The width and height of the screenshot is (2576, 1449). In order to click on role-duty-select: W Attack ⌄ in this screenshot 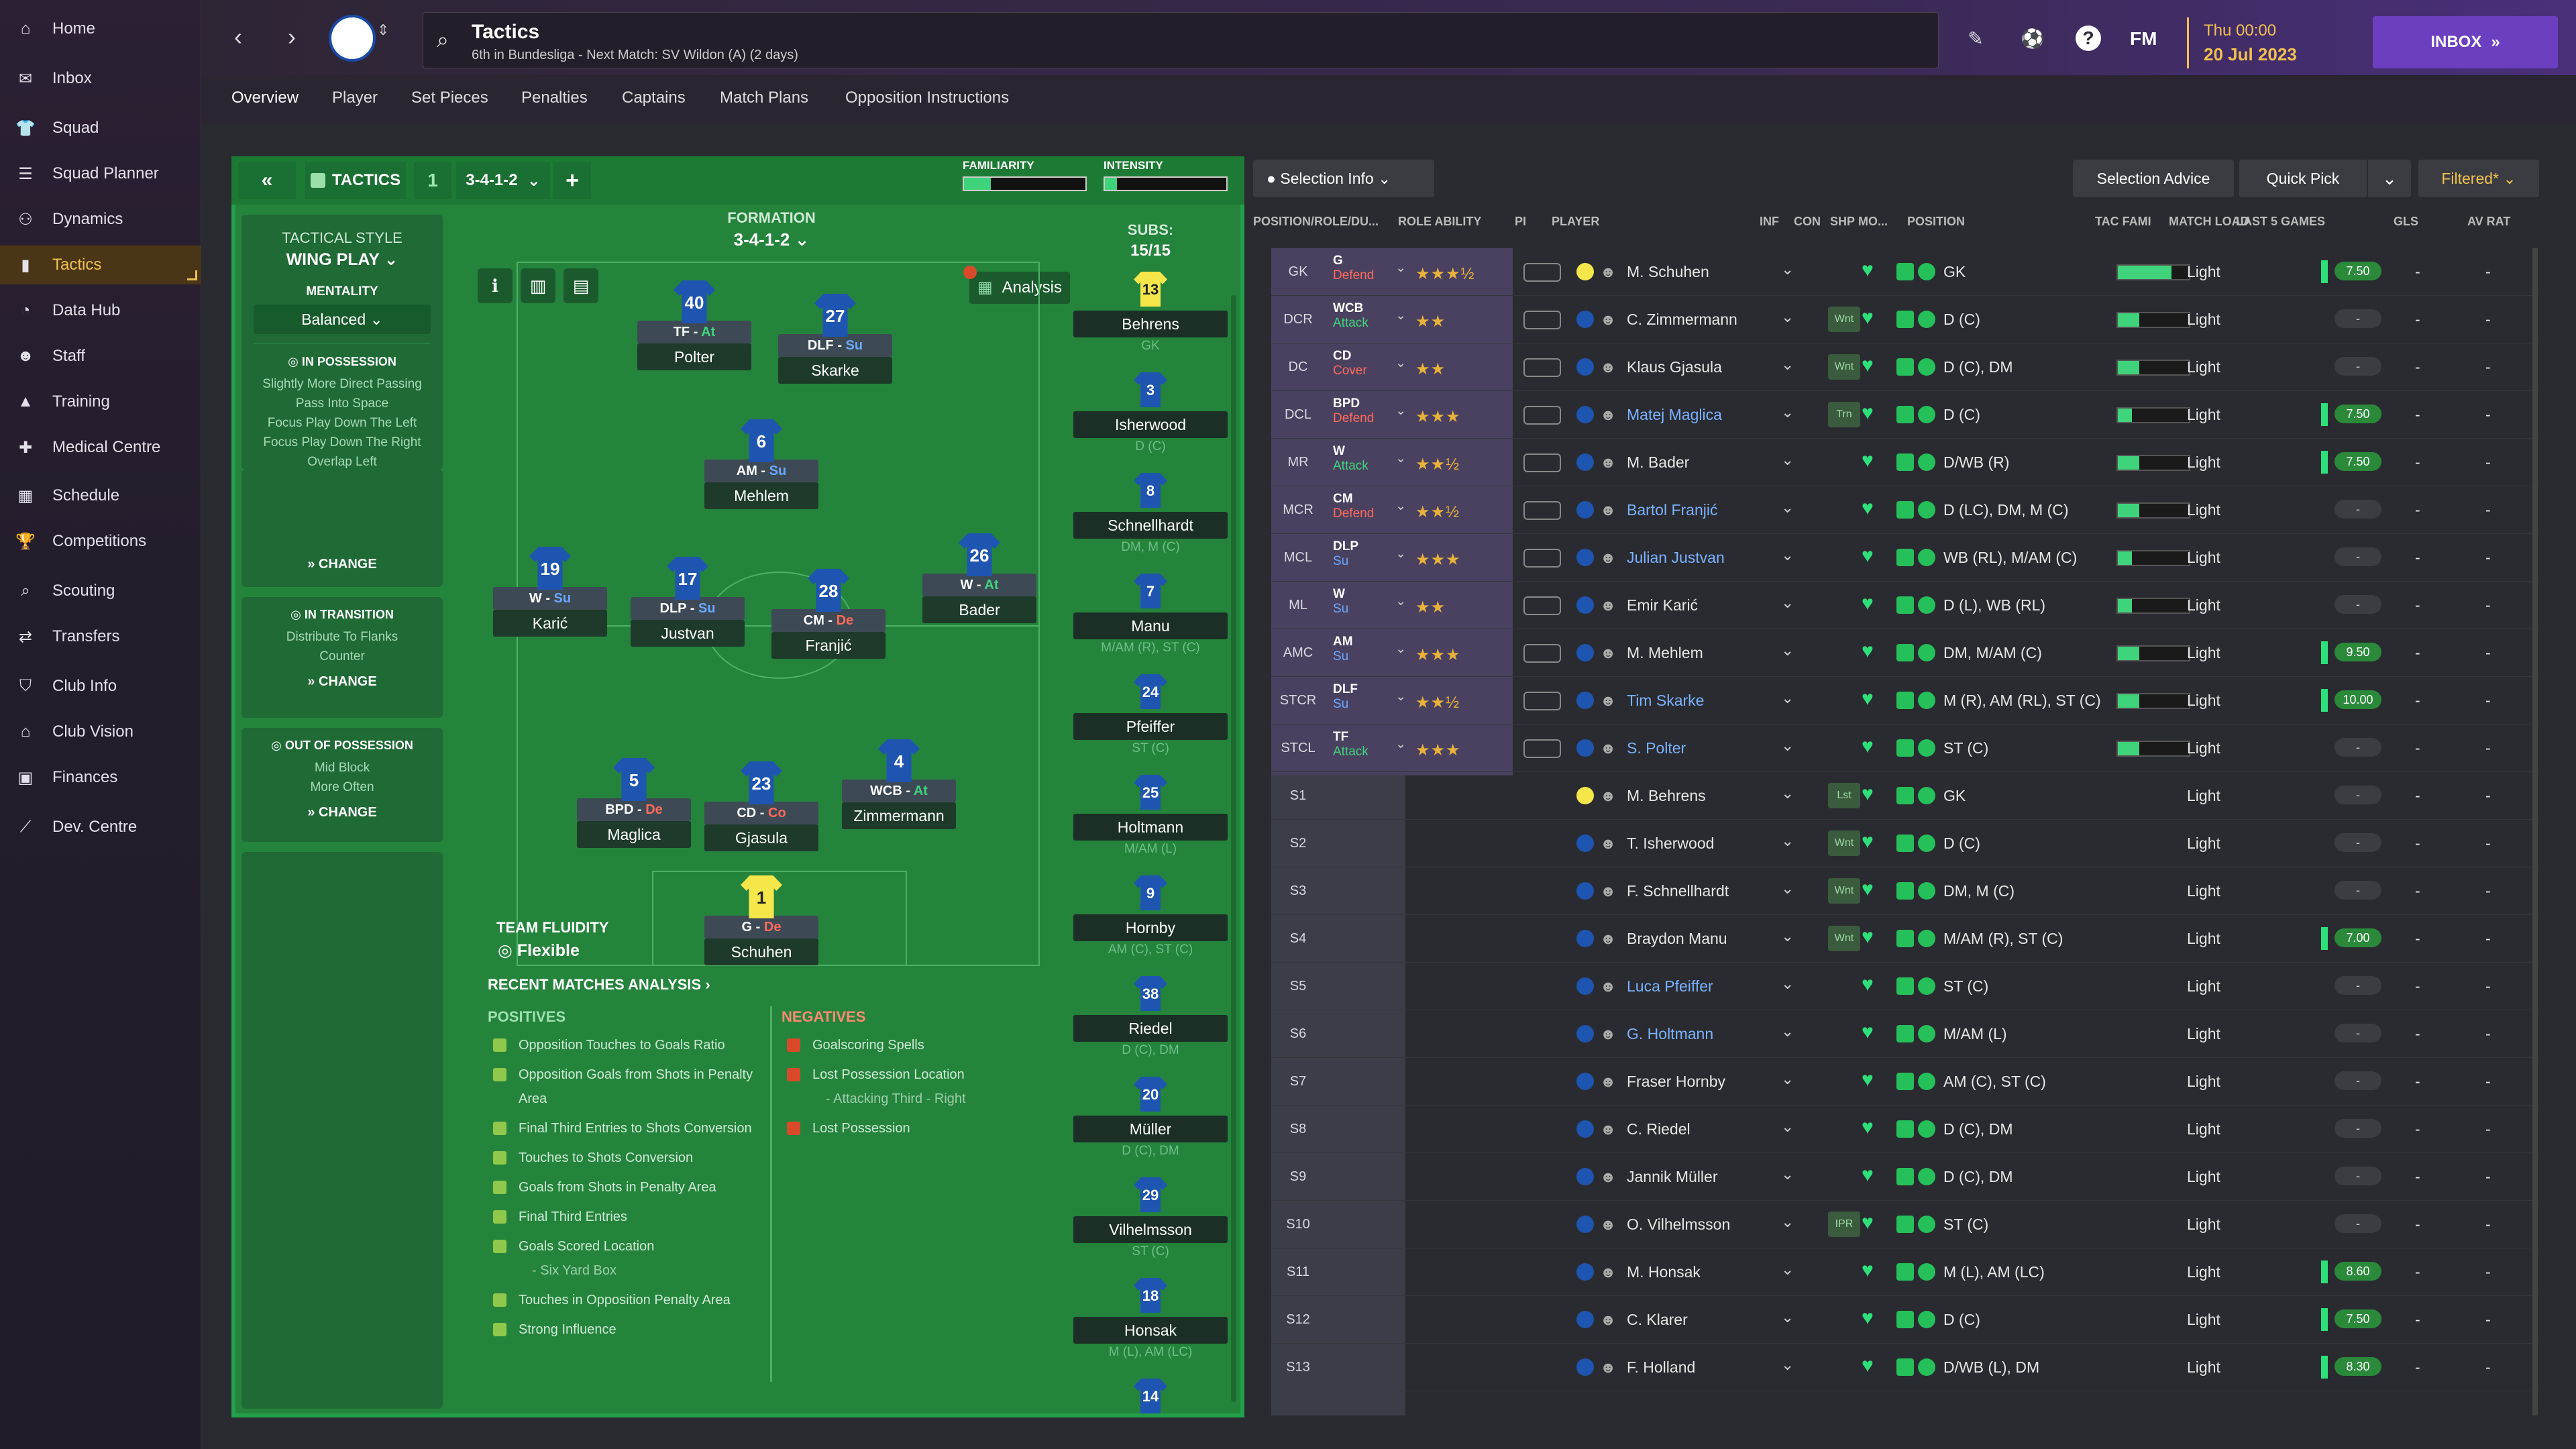, I will do `click(1367, 462)`.